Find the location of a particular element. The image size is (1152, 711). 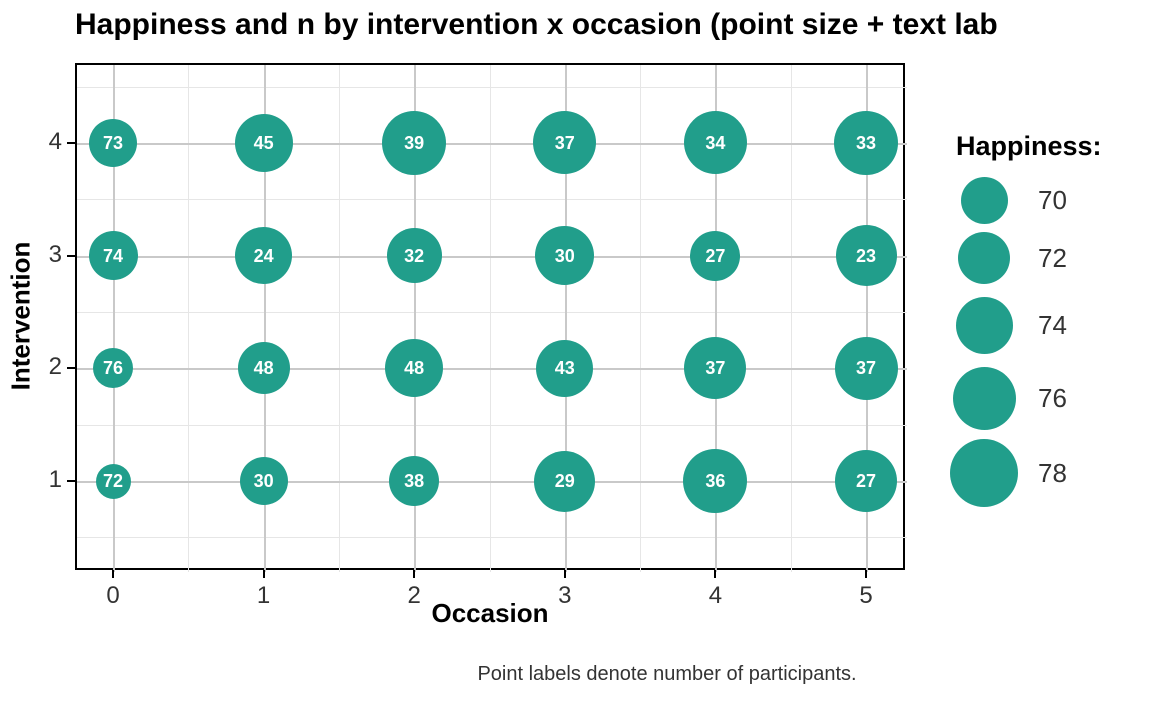

data-point-occ2-int4: 39 is located at coordinates (414, 142).